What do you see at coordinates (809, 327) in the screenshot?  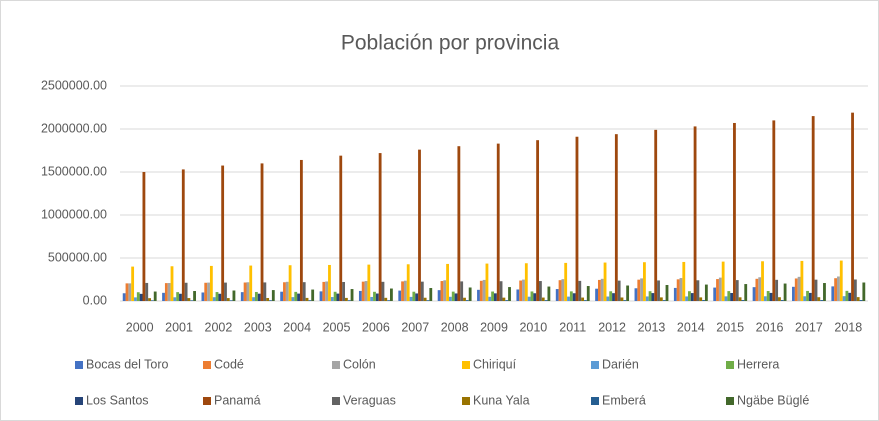 I see `x-tick-label: 2017` at bounding box center [809, 327].